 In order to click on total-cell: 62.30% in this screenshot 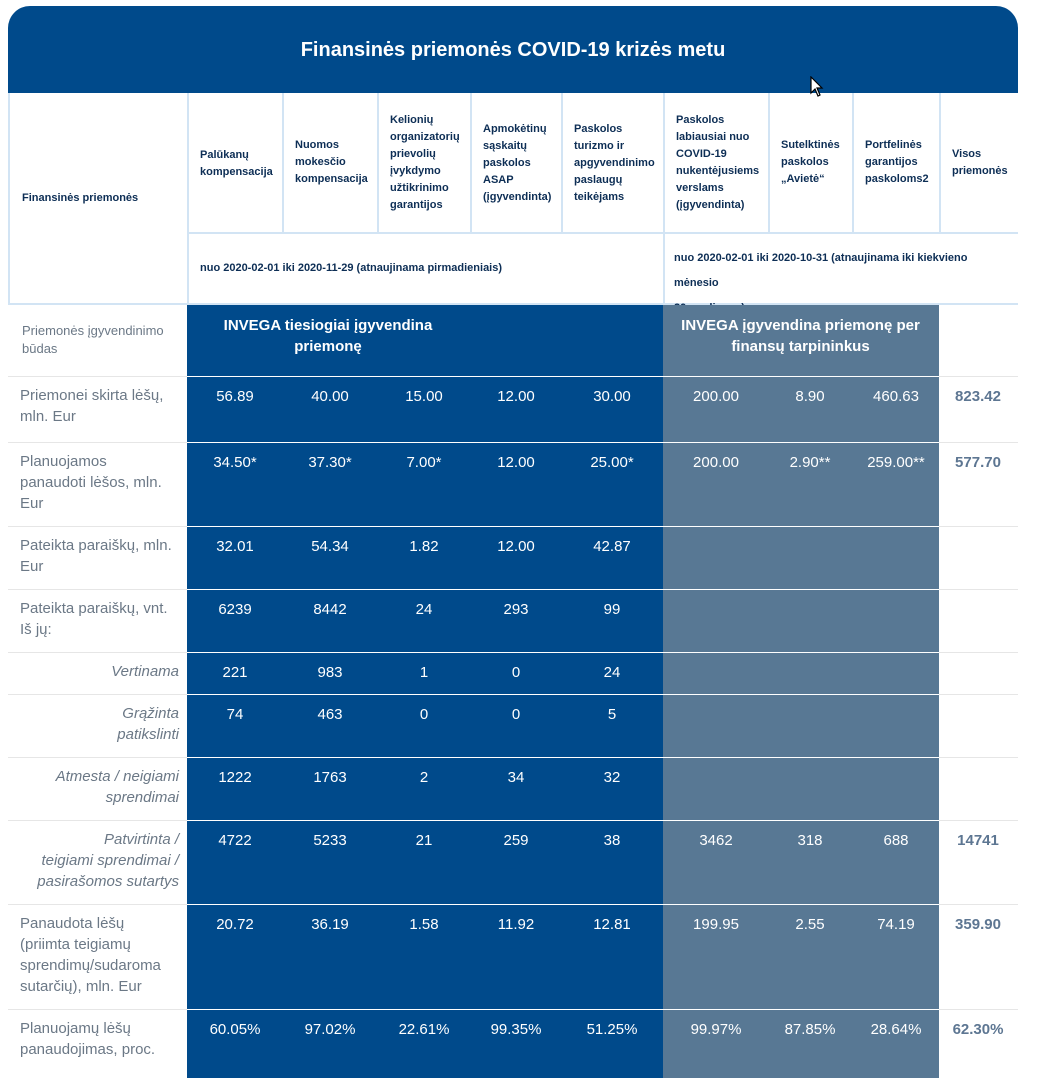, I will do `click(978, 1029)`.